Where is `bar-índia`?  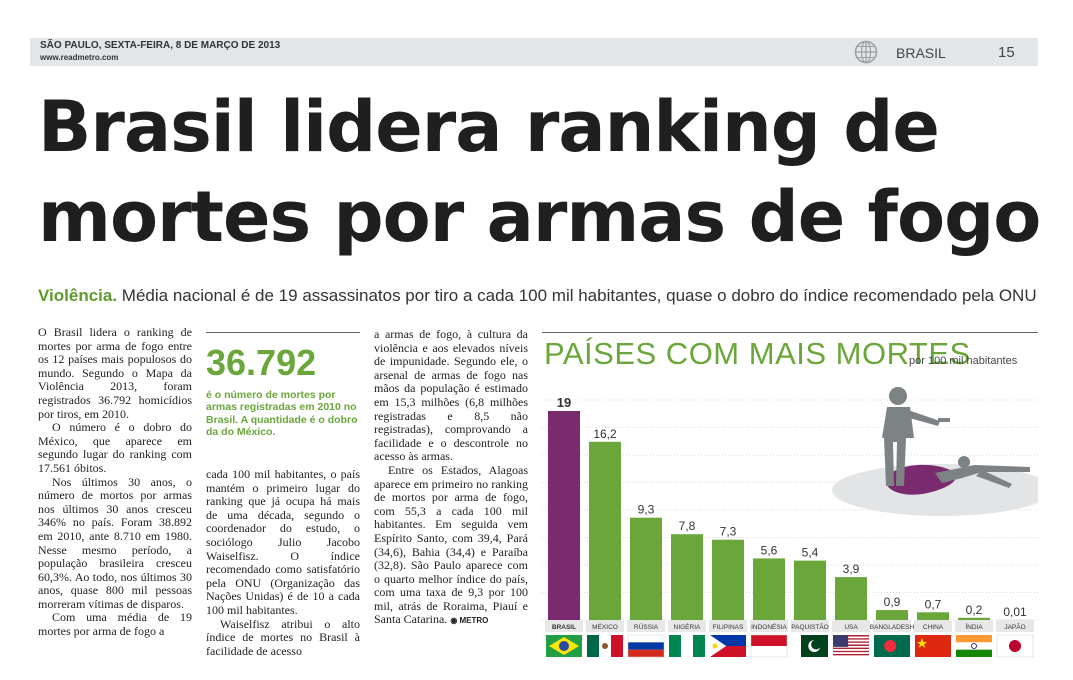 bar-índia is located at coordinates (974, 618).